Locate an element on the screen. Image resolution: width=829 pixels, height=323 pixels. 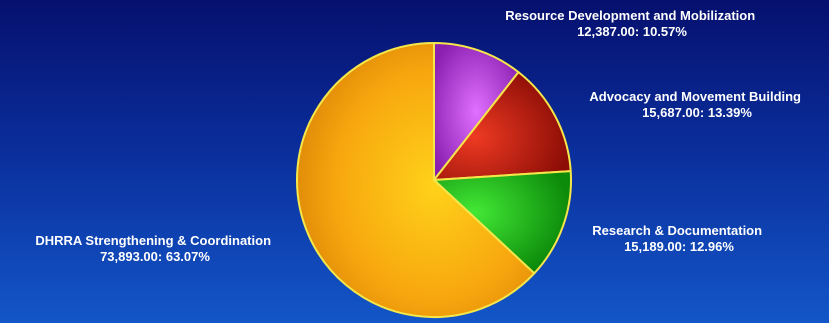
slice-research is located at coordinates (502, 222).